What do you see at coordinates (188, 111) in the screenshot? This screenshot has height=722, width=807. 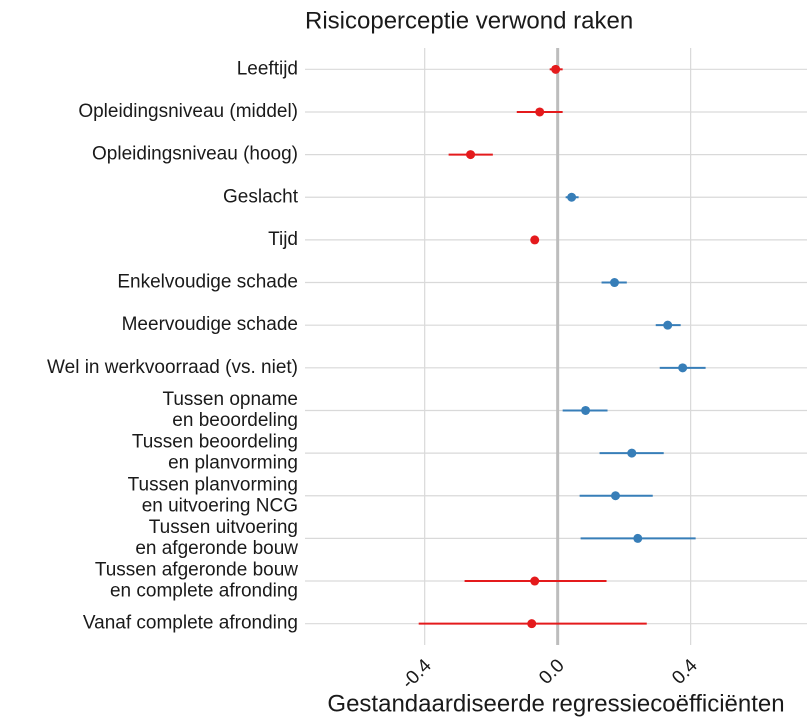 I see `y-tick-label: Opleidingsniveau (middel)` at bounding box center [188, 111].